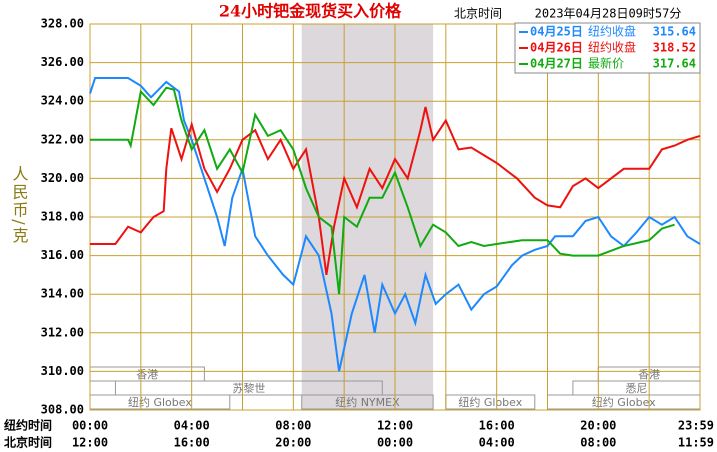 The width and height of the screenshot is (717, 452). I want to click on y-tick-label: 312.00, so click(62, 332).